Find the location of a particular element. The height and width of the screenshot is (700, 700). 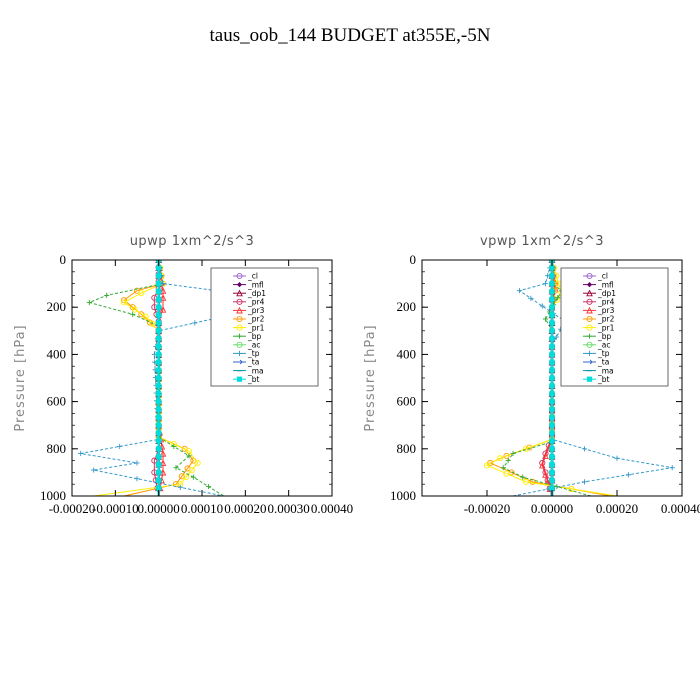

legend-marker-bt is located at coordinates (239, 379).